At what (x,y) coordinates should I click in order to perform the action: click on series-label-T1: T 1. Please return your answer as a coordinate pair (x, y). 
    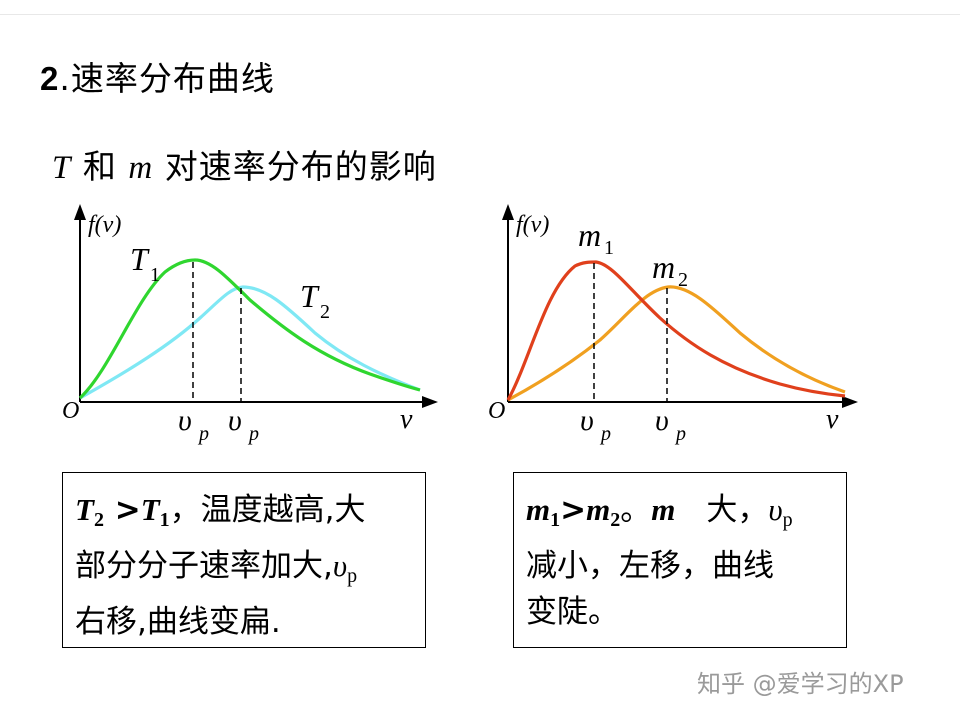
    Looking at the image, I should click on (145, 263).